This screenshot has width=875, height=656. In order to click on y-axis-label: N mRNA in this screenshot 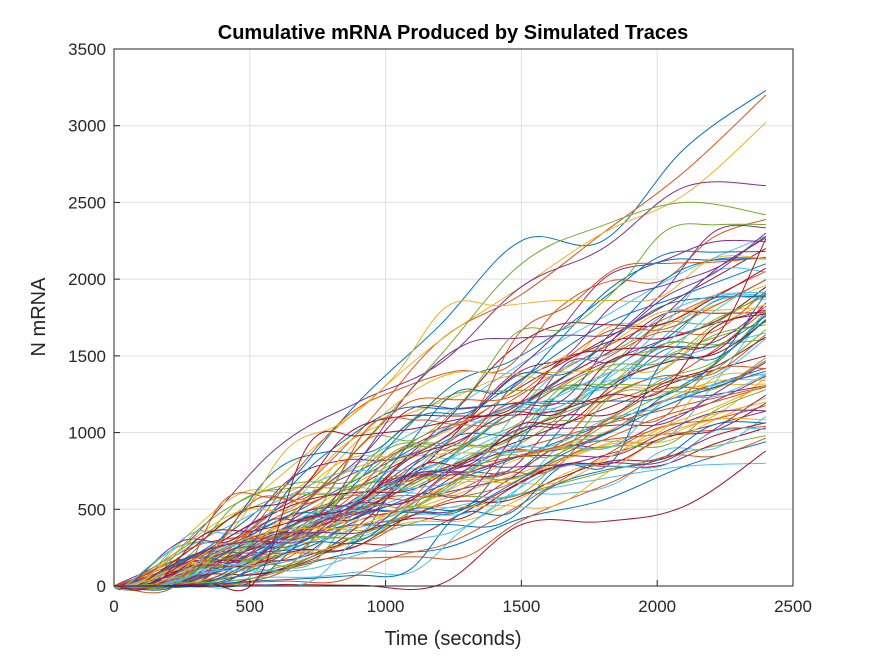, I will do `click(39, 317)`.